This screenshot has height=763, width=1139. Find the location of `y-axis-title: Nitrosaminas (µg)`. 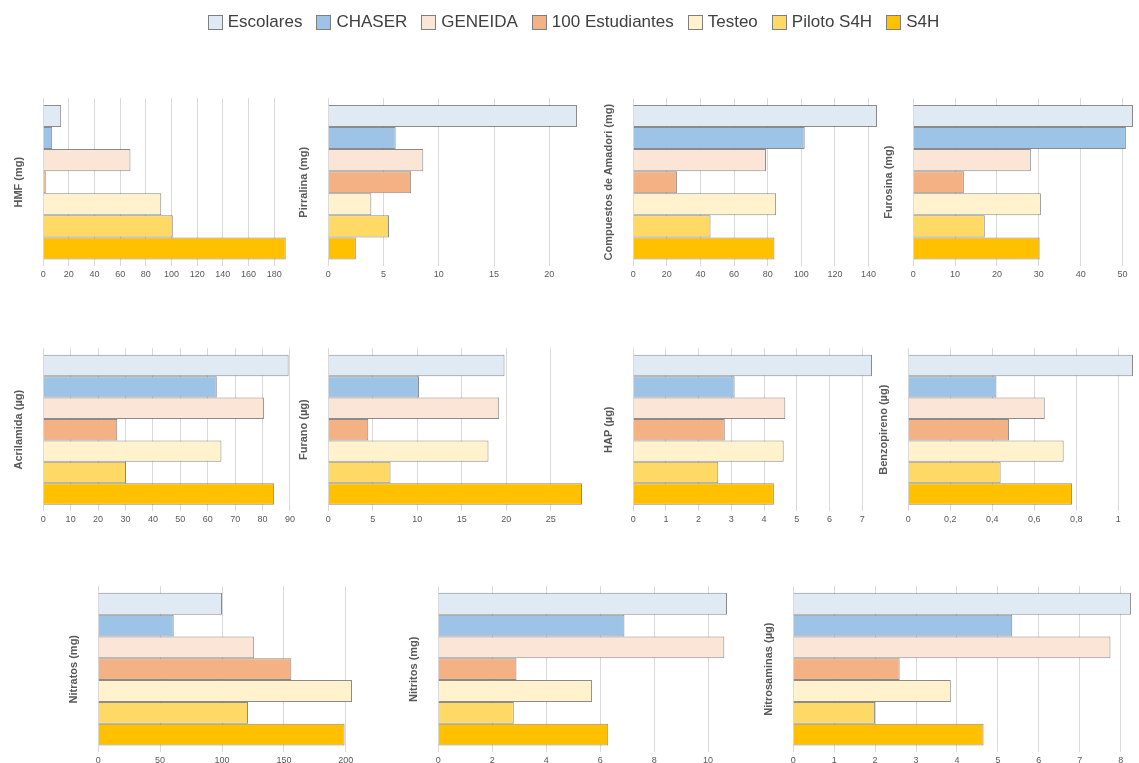

y-axis-title: Nitrosaminas (µg) is located at coordinates (767, 669).